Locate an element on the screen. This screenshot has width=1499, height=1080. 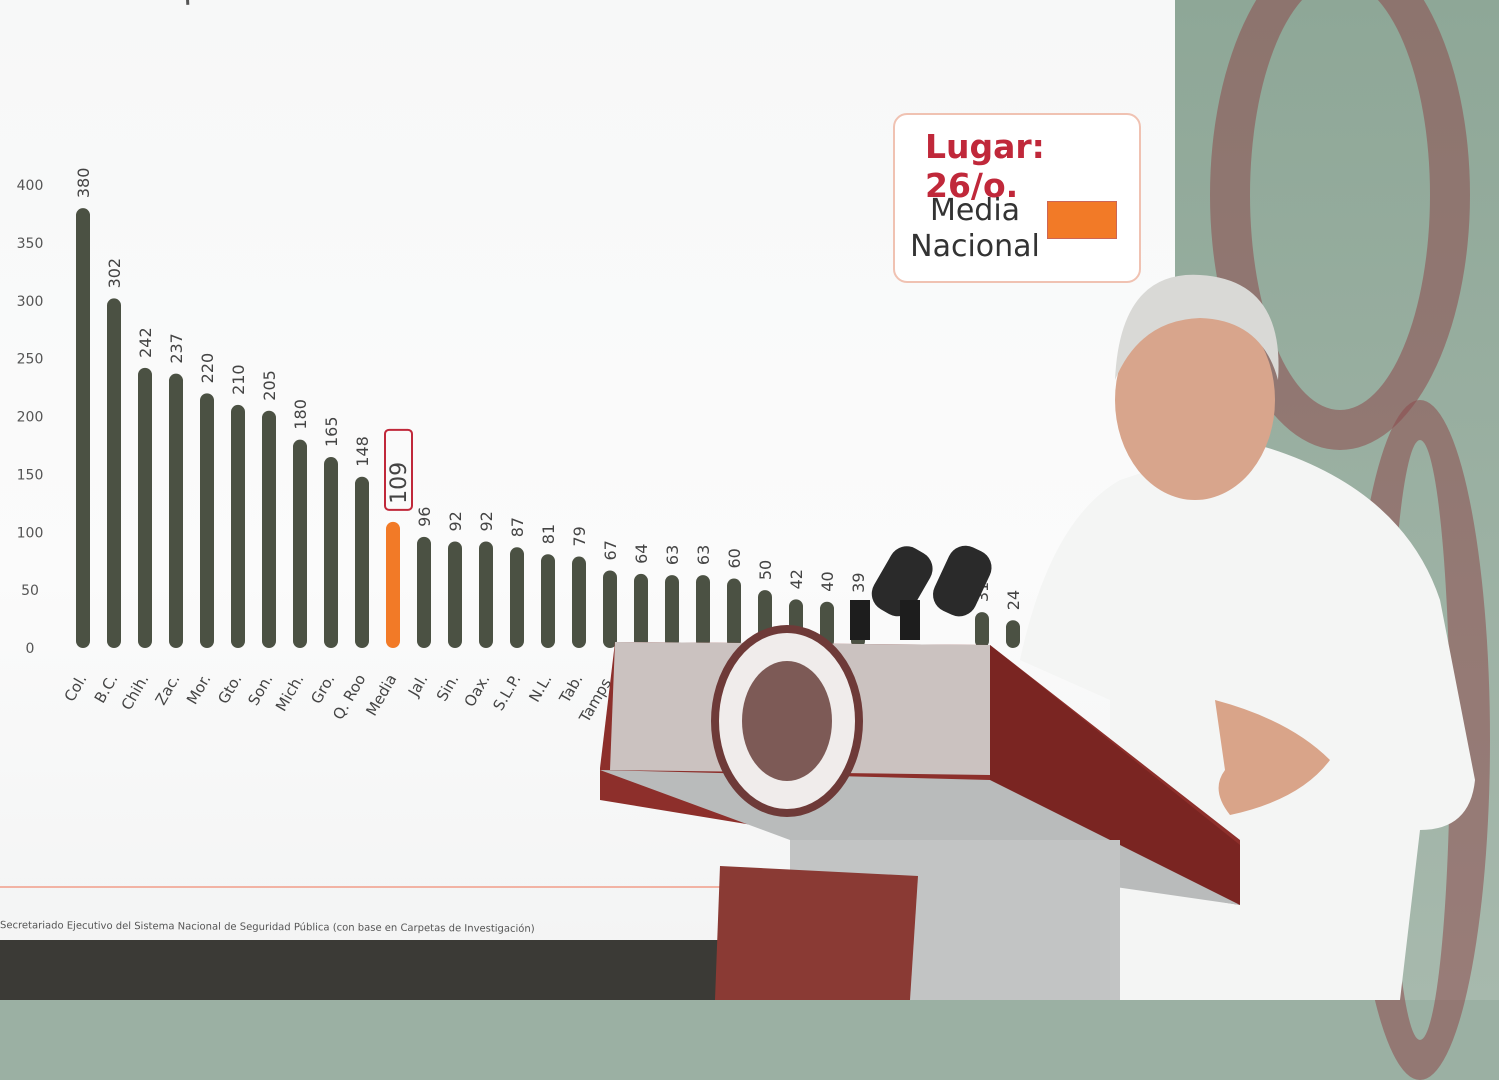
data-label: 205 is located at coordinates (269, 385).